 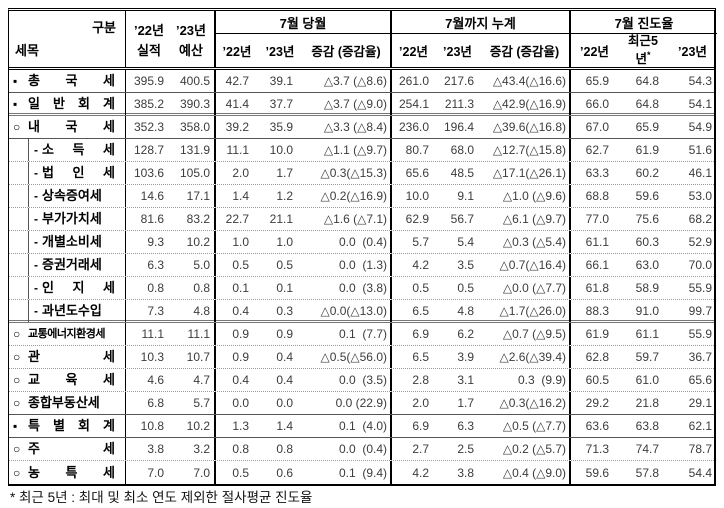 I want to click on cell-jul-change: 0.1 (9.4), so click(x=362, y=472).